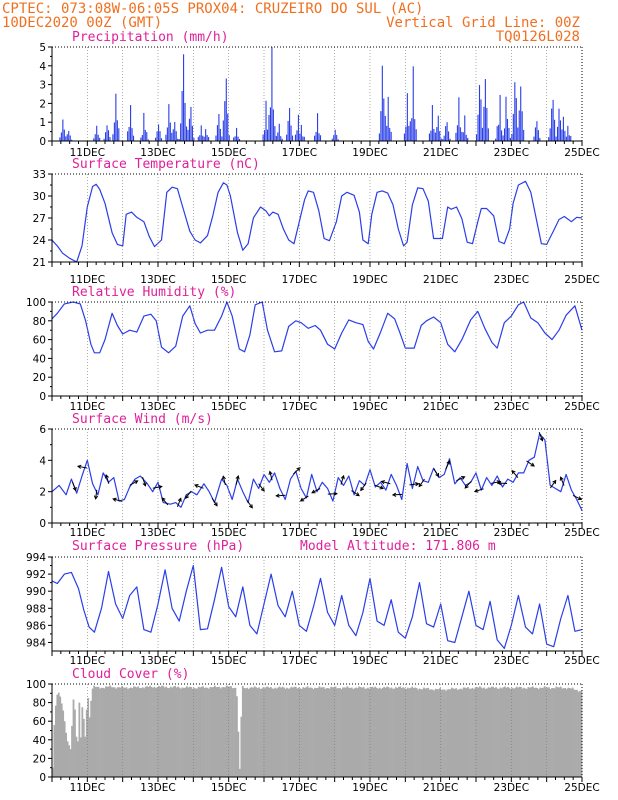 The image size is (618, 800). What do you see at coordinates (538, 37) in the screenshot?
I see `header-model-code: TQ0126L028` at bounding box center [538, 37].